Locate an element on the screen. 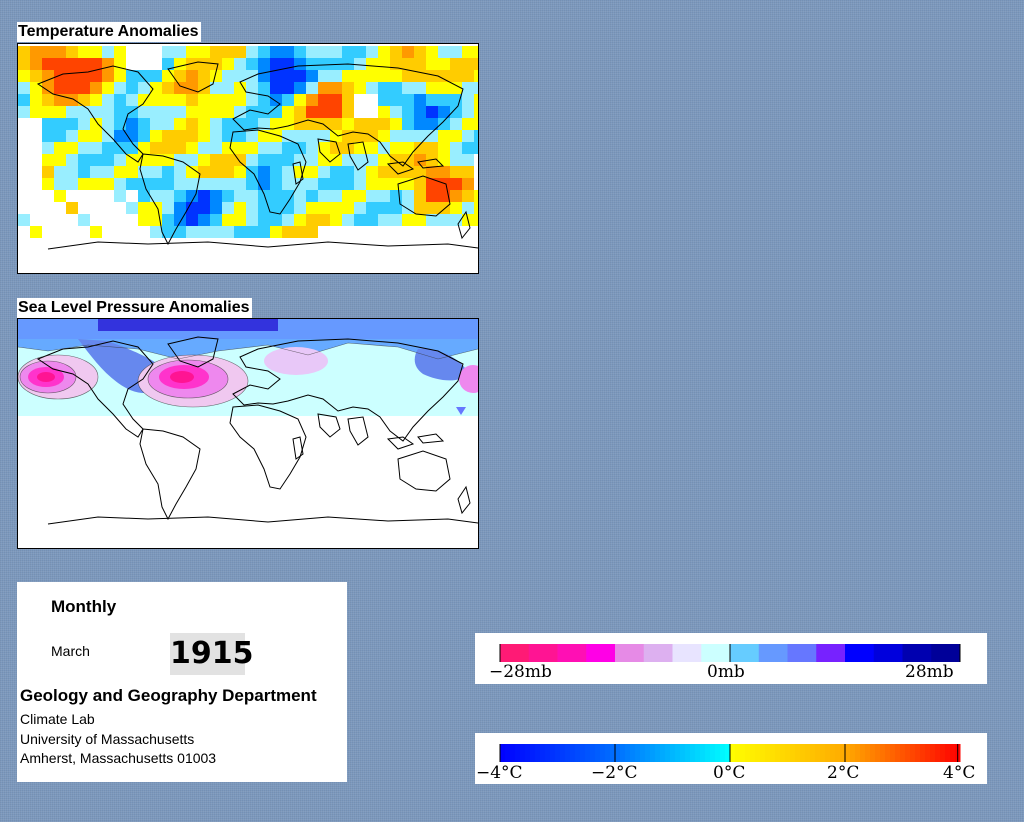 This screenshot has width=1024, height=822. isobars is located at coordinates (248, 375).